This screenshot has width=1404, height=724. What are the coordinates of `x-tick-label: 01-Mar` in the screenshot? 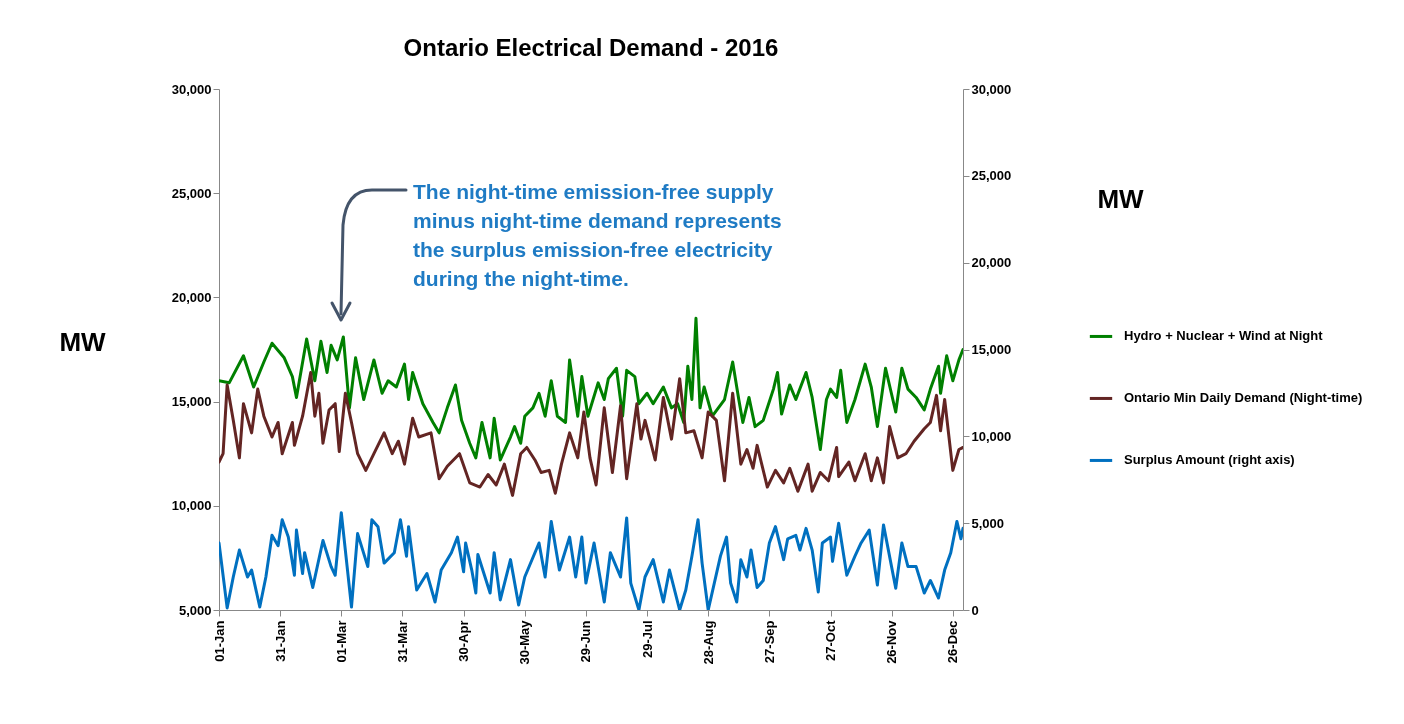 It's located at (341, 641).